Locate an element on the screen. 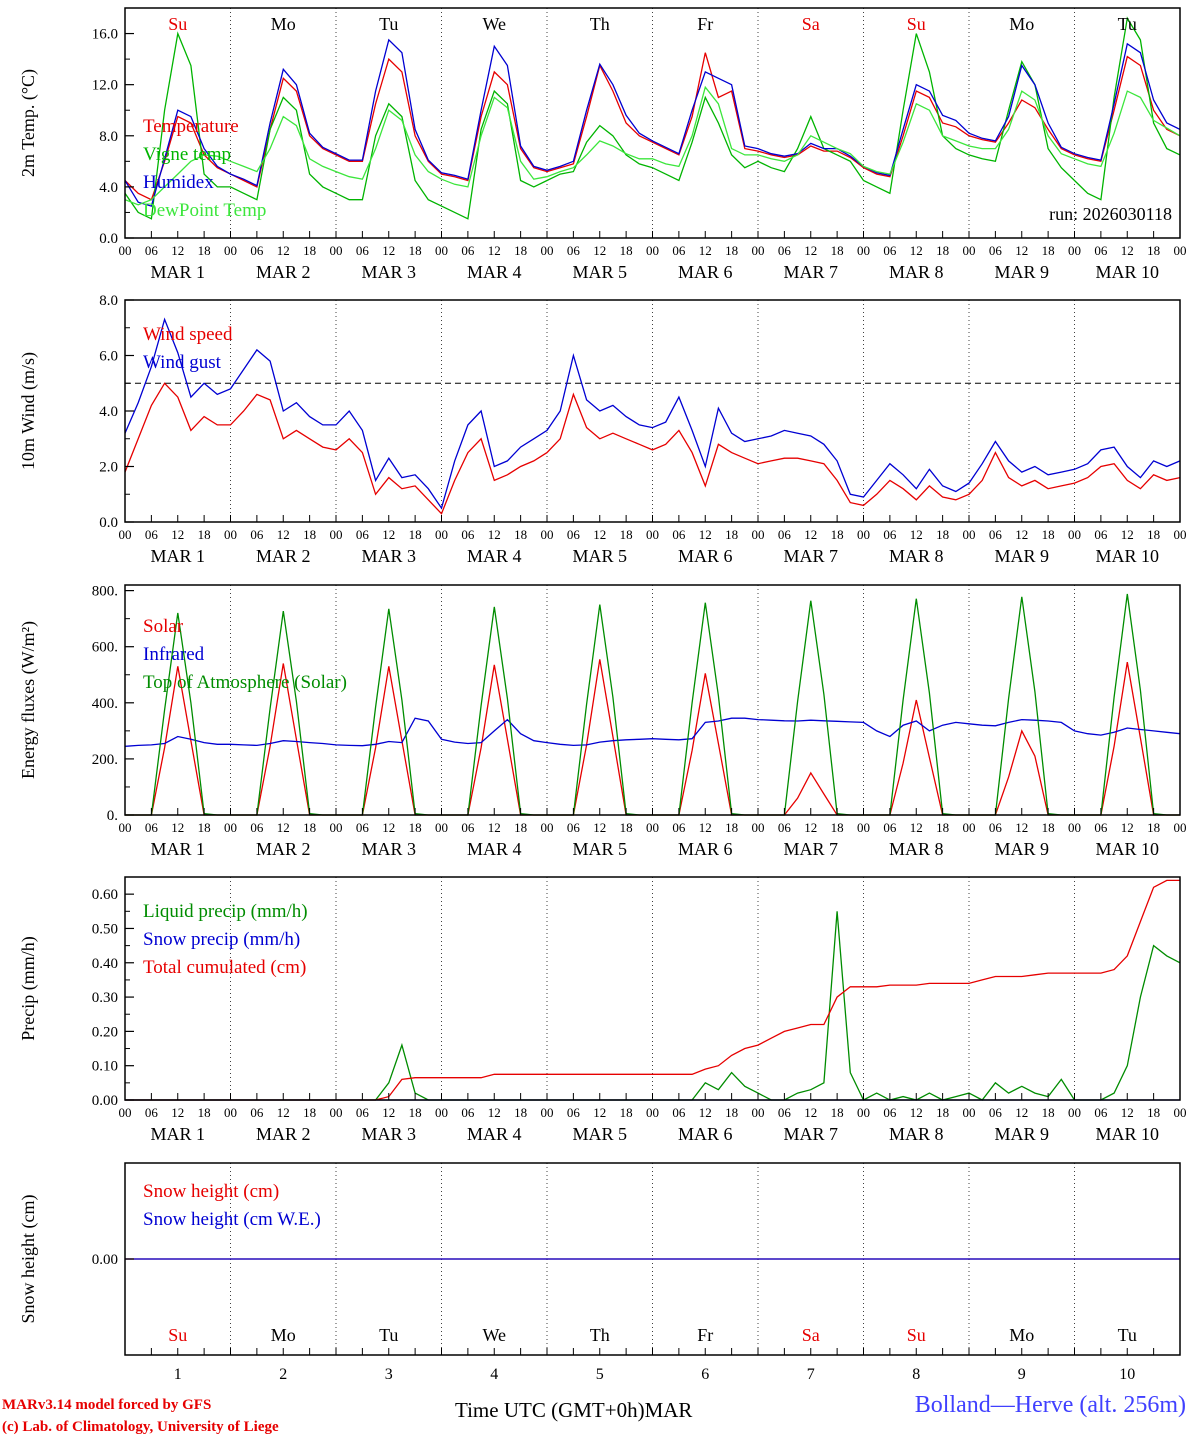 The image size is (1194, 1440). day-label: MAR 6 is located at coordinates (705, 272).